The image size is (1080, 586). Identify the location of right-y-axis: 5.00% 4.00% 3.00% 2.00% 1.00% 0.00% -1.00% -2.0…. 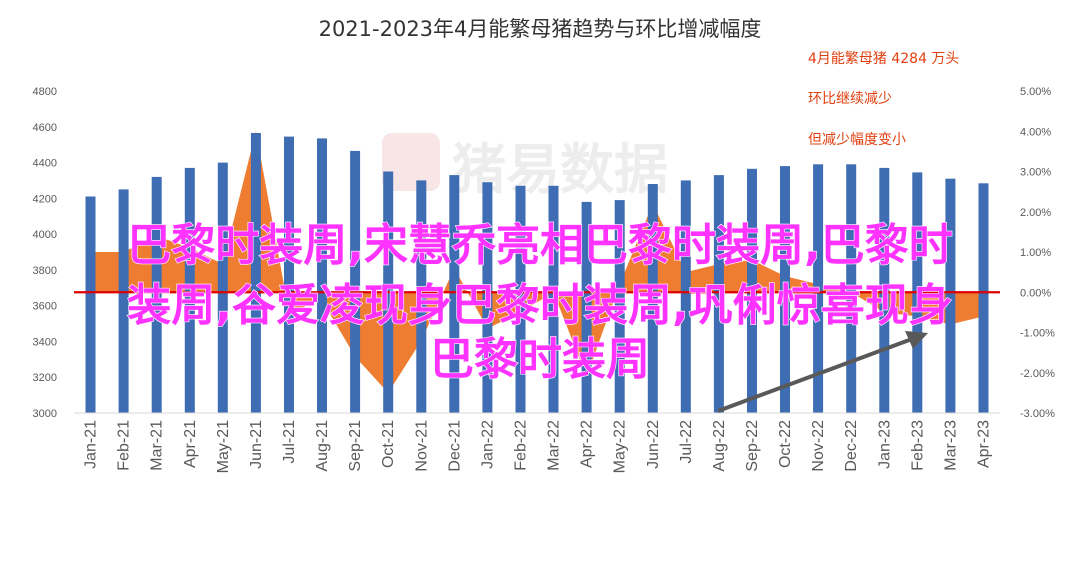
(1037, 253).